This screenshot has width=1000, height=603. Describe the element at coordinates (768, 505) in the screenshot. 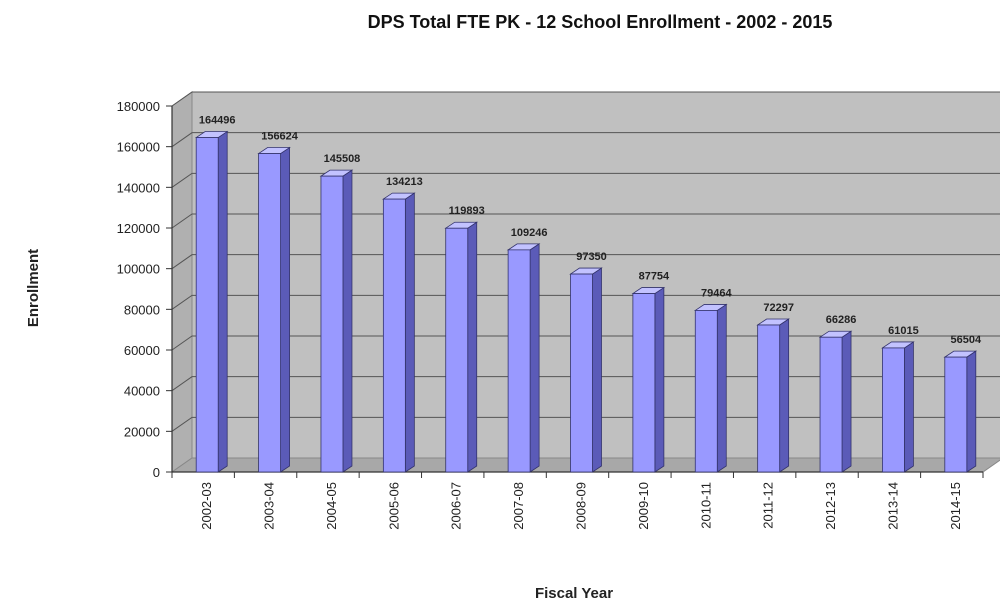

I see `x-tick-label: 2011-12` at that location.